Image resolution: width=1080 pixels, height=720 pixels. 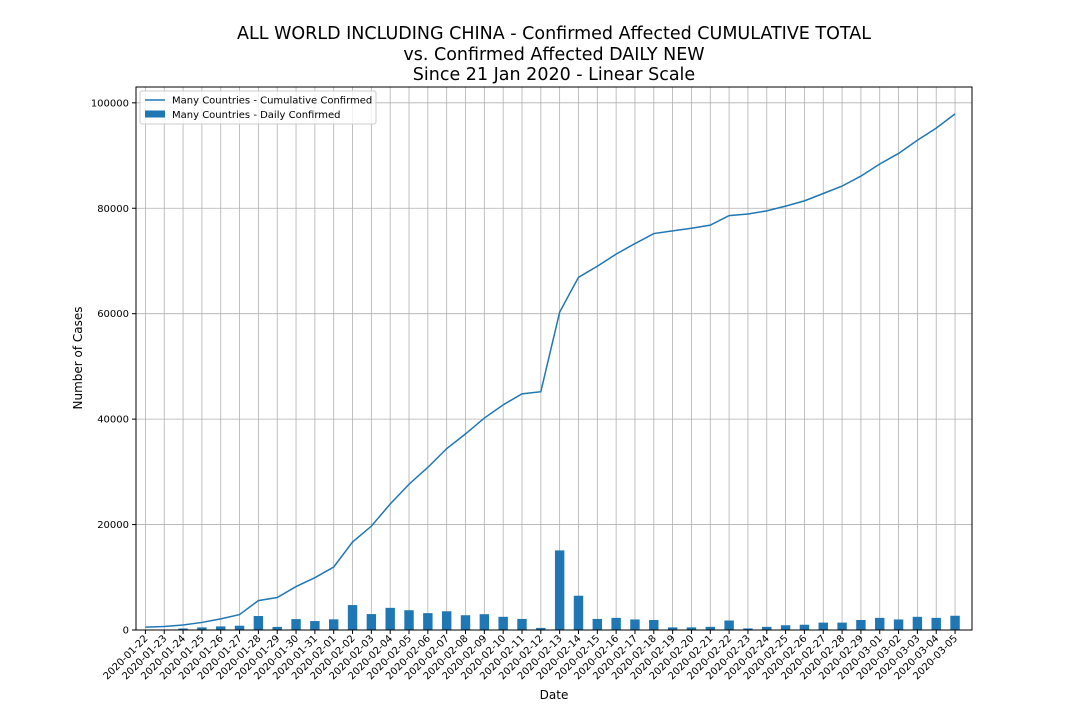 What do you see at coordinates (110, 103) in the screenshot?
I see `y-tick-label: 100000` at bounding box center [110, 103].